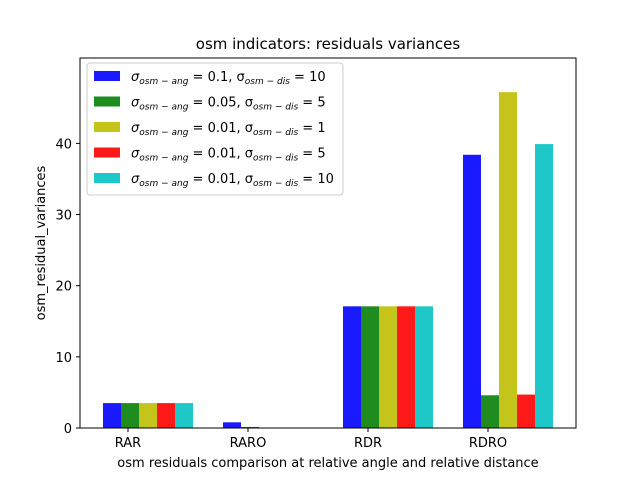  I want to click on chart-title: osm indicators: residuals variances, so click(328, 44).